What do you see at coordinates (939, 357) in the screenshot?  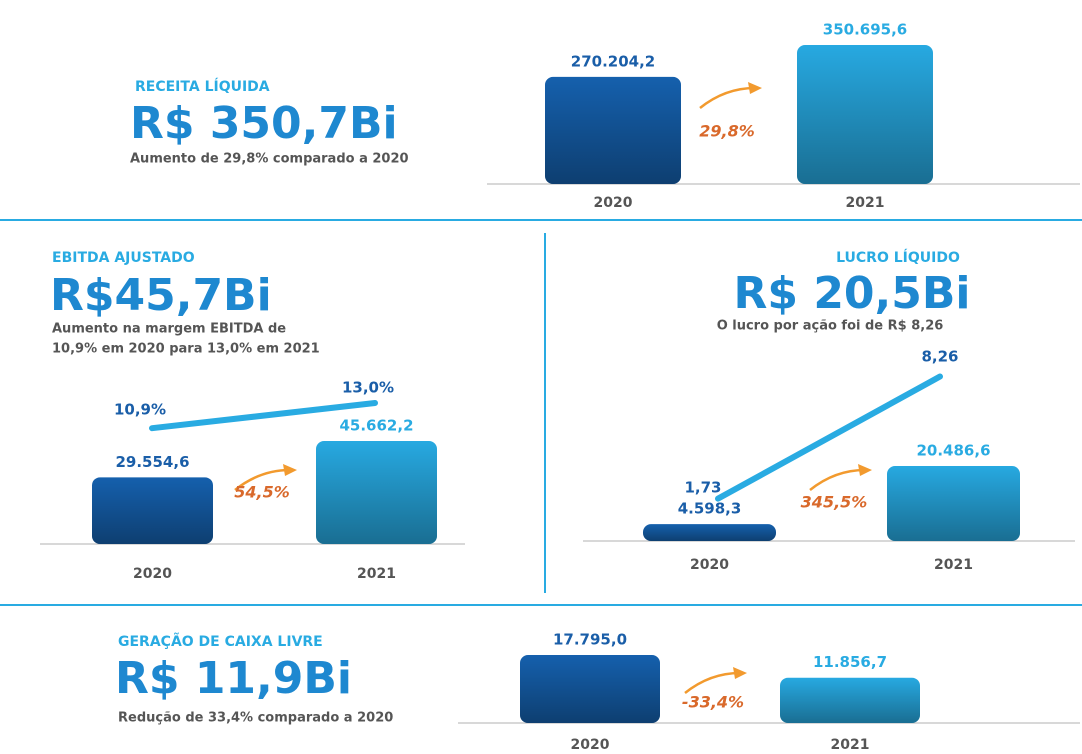 I see `line-label: 8,26` at bounding box center [939, 357].